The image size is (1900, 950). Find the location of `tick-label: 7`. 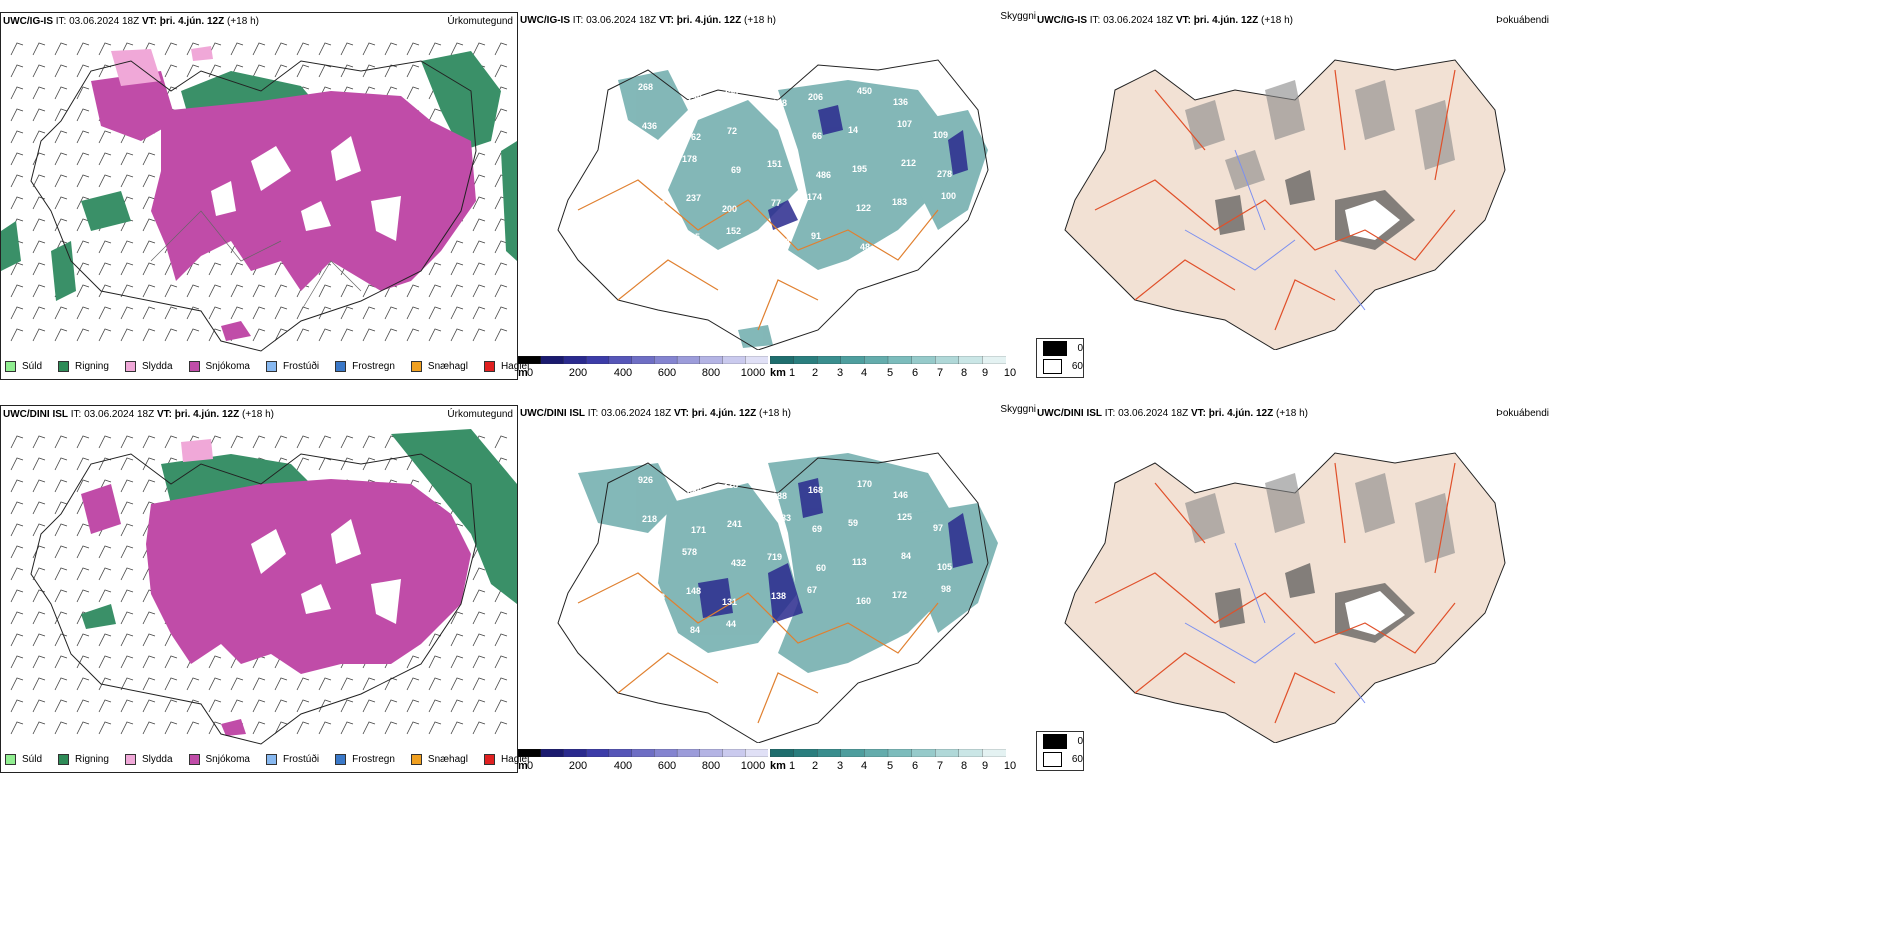

tick-label: 7 is located at coordinates (940, 766).